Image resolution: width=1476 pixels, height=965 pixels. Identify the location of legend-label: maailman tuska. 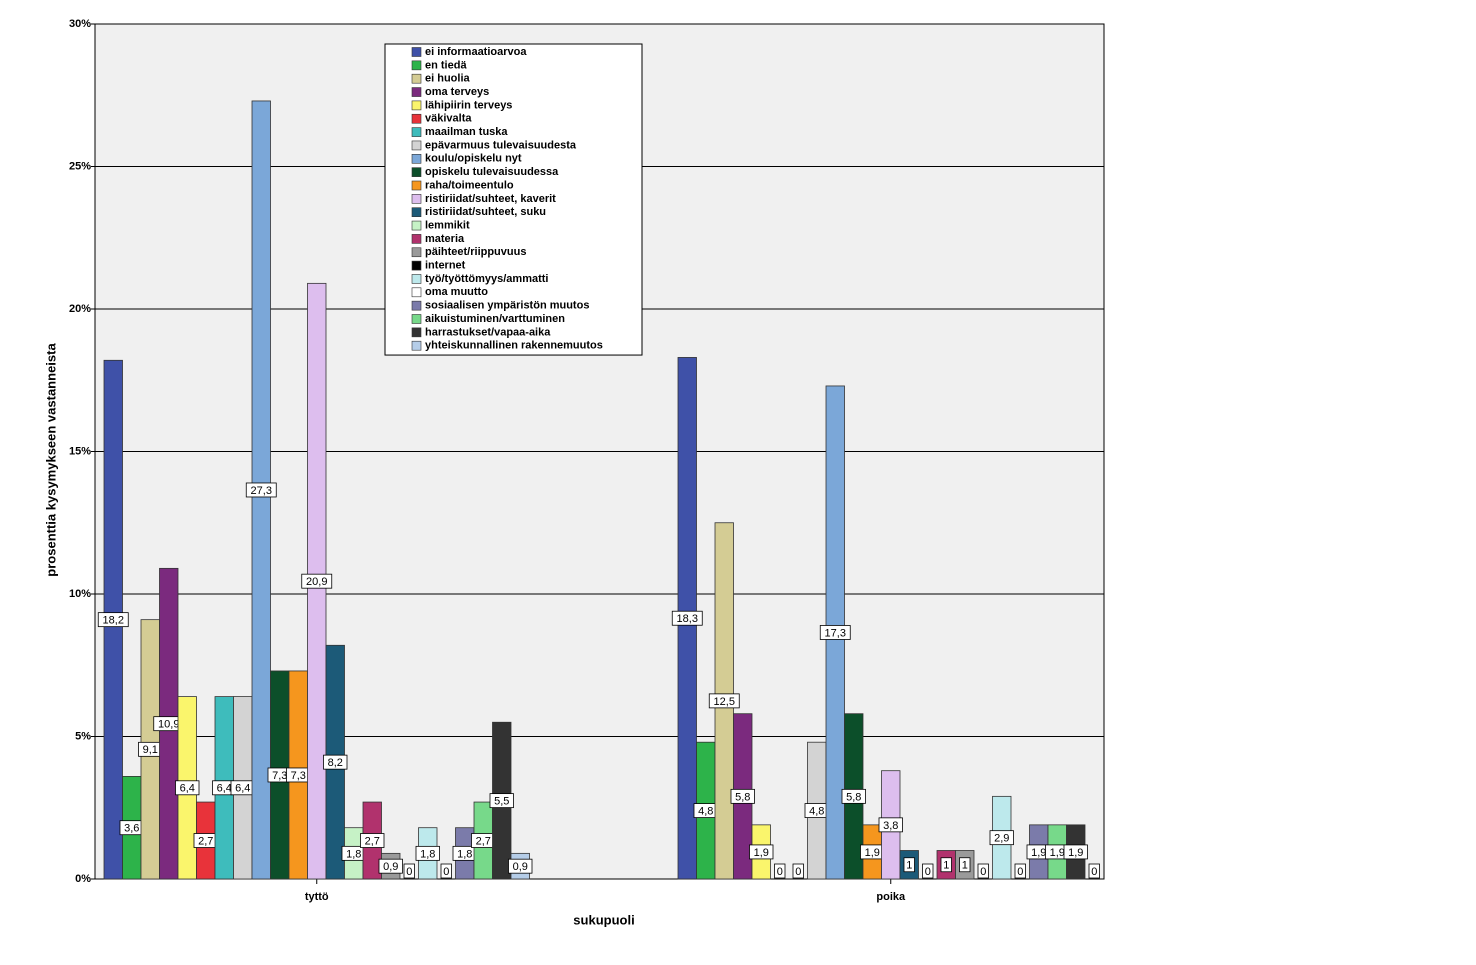
(466, 132).